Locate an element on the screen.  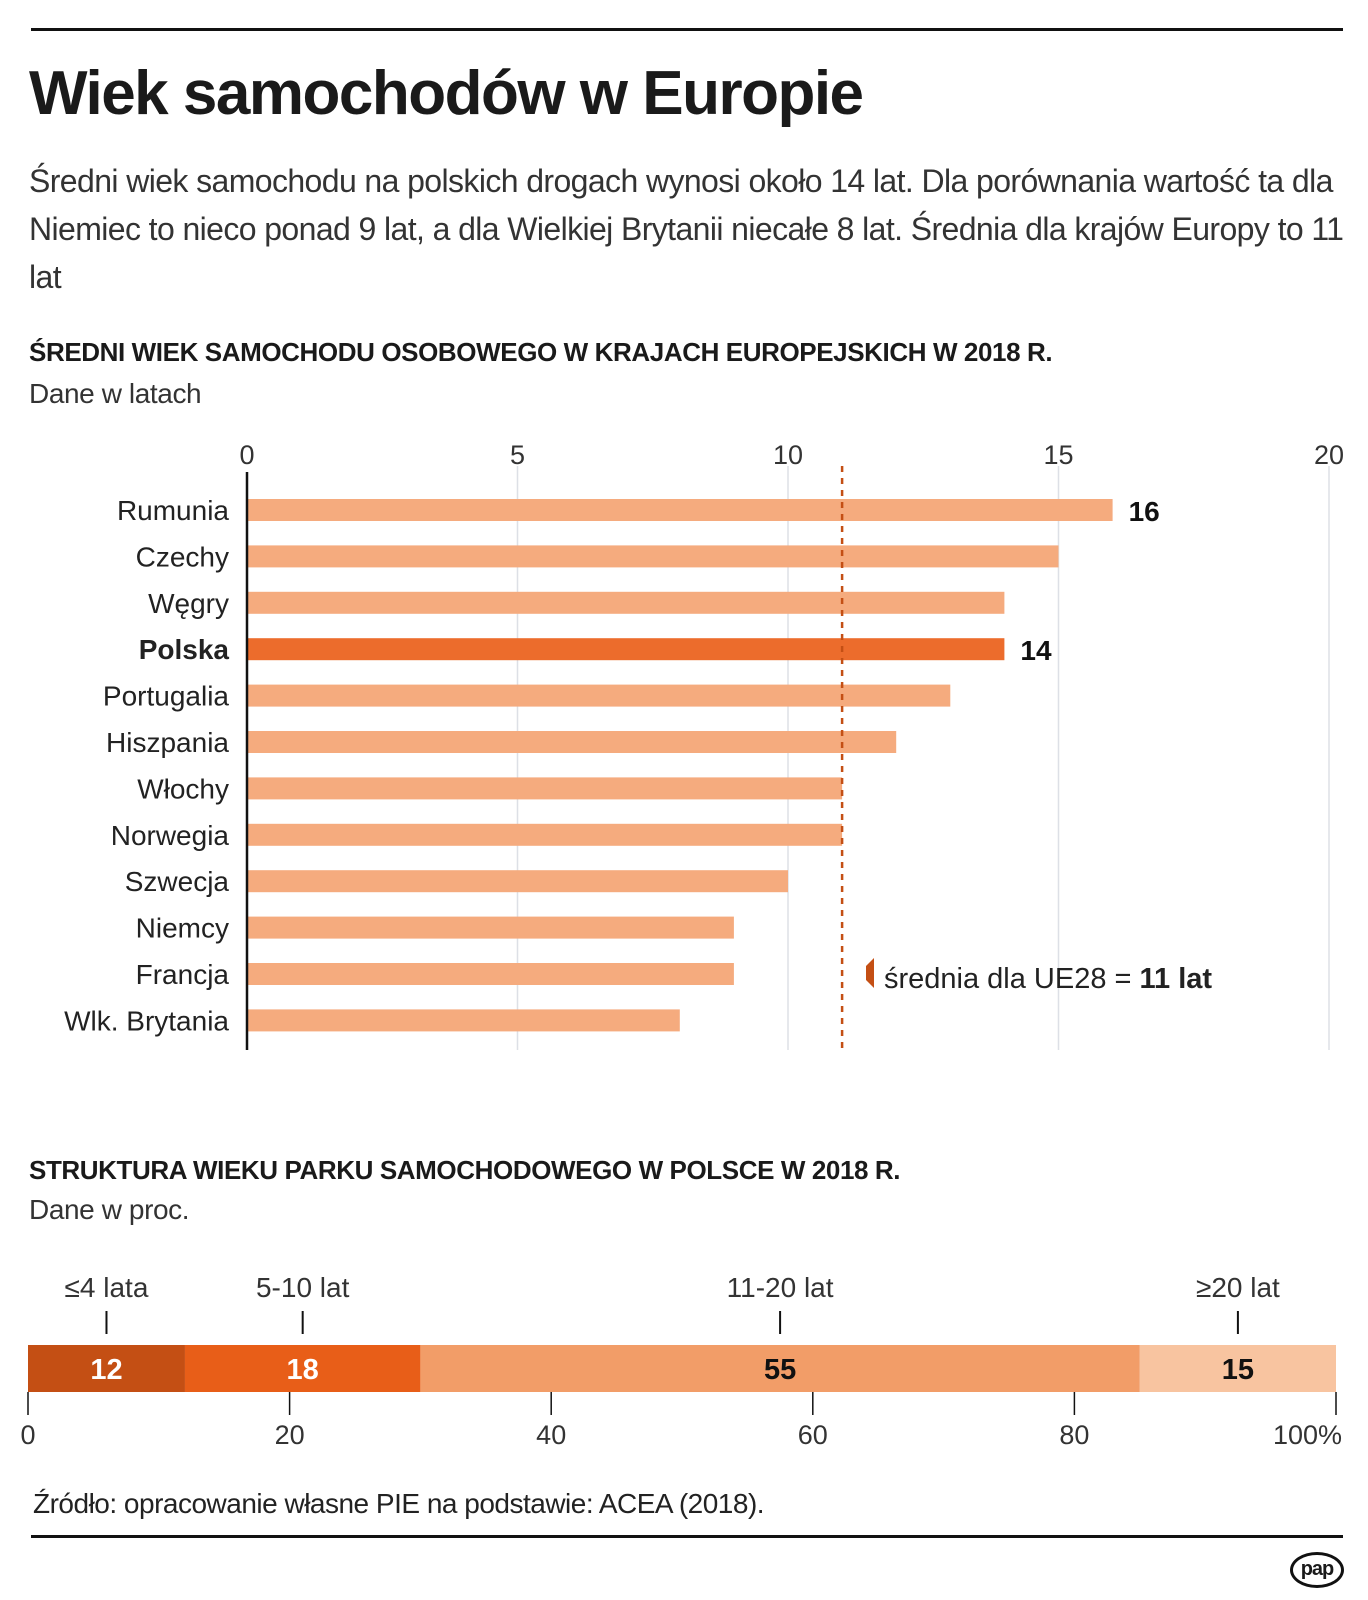
bar-wlk-brytania is located at coordinates (463, 1020).